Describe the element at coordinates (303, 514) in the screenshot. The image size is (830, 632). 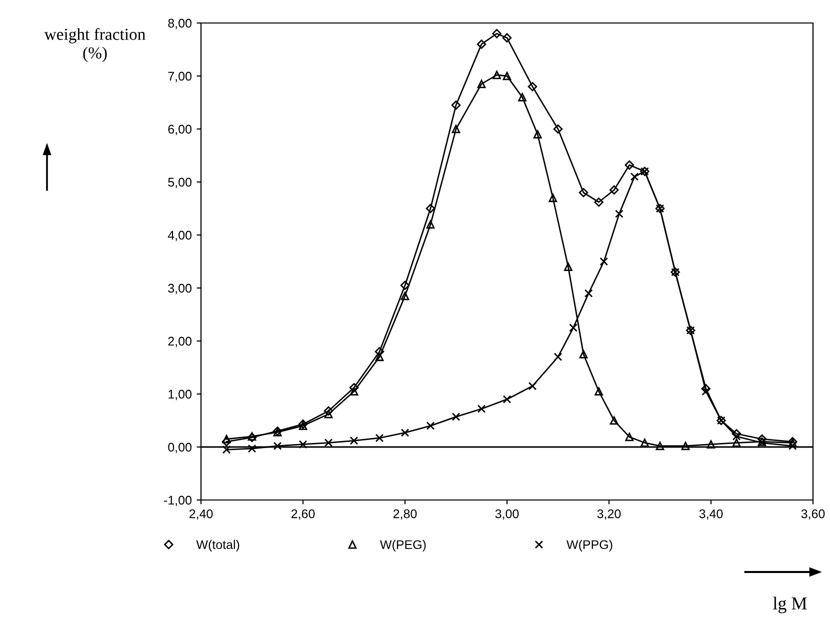
I see `x-tick-label: 2,60` at that location.